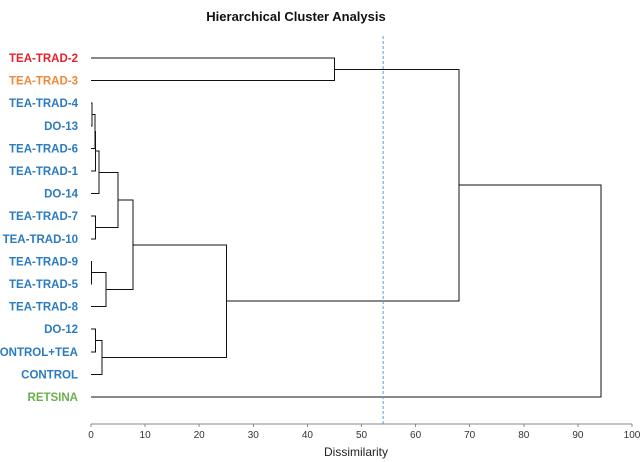 Image resolution: width=640 pixels, height=462 pixels. Describe the element at coordinates (43, 59) in the screenshot. I see `leaf-label: TEA-TRAD-2` at that location.